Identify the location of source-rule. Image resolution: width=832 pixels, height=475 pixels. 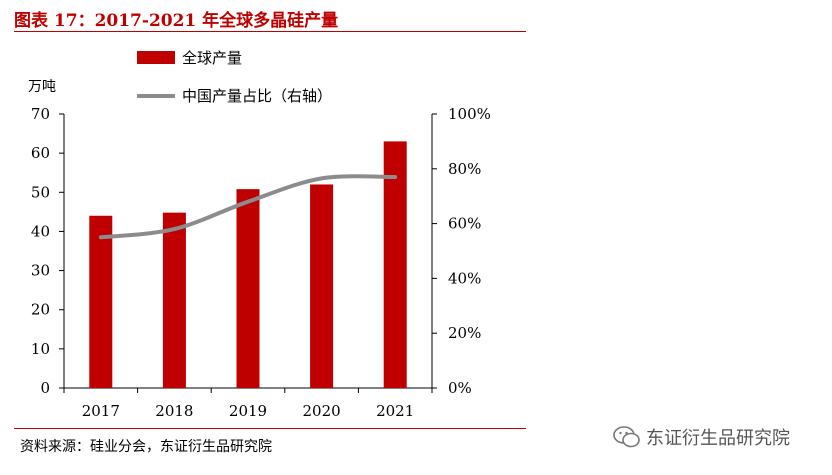
(270, 428).